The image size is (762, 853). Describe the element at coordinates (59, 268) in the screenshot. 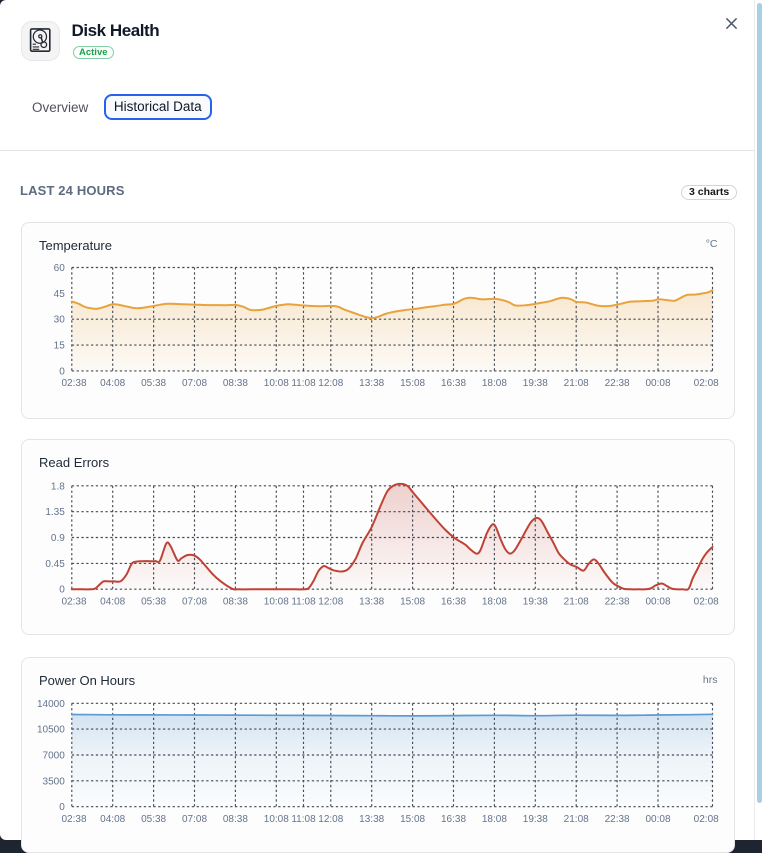

I see `svg-text: 60` at that location.